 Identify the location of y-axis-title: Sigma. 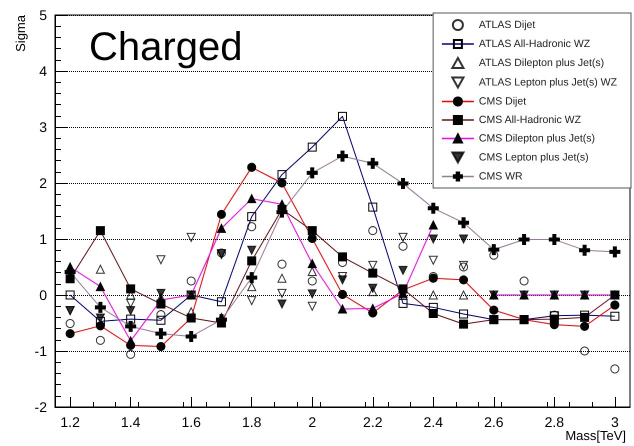
(20, 33).